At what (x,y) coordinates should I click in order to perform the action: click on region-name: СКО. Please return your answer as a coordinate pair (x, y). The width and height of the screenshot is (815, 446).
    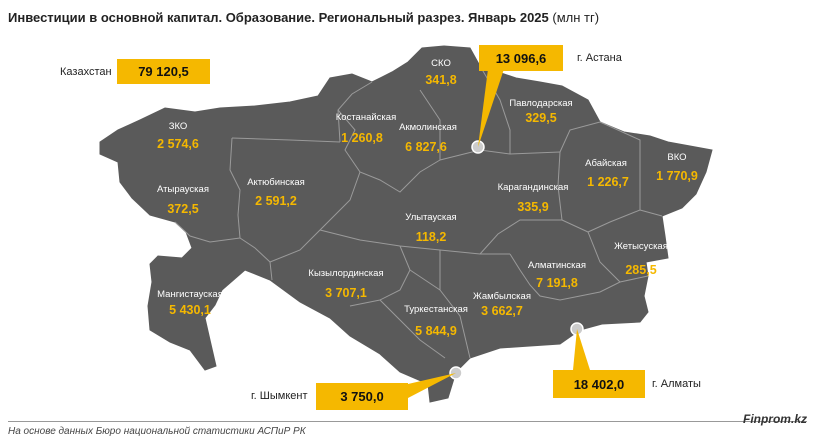
    Looking at the image, I should click on (441, 63).